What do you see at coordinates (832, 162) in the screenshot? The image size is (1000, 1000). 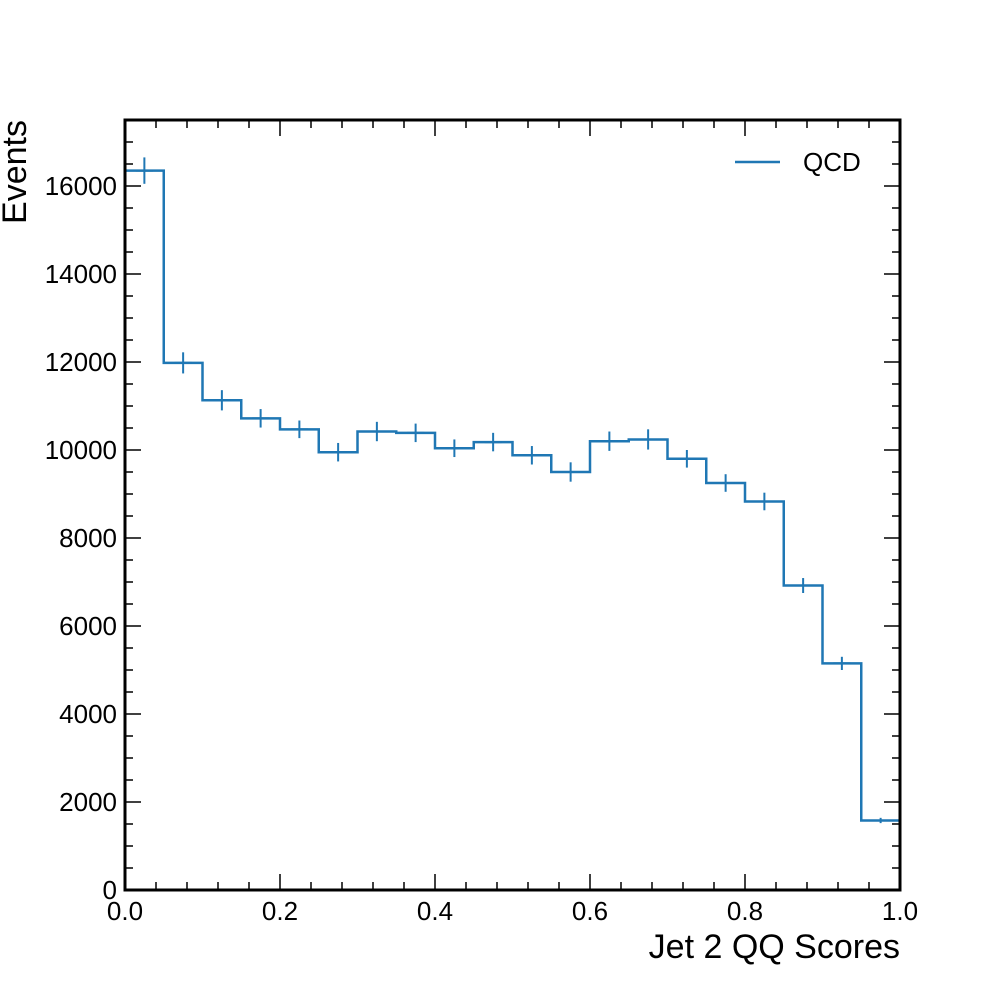 I see `legend-label-qcd: QCD` at bounding box center [832, 162].